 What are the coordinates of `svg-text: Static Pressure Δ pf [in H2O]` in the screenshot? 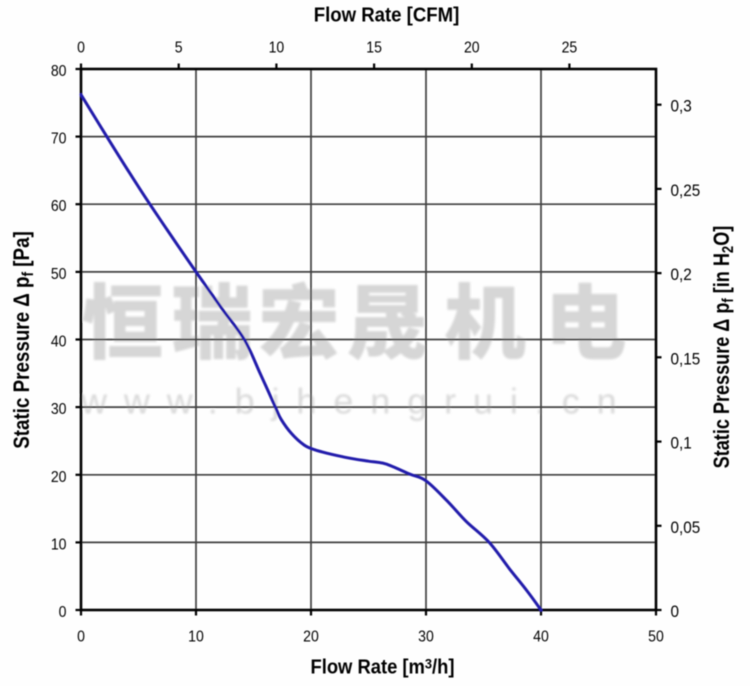 It's located at (723, 347).